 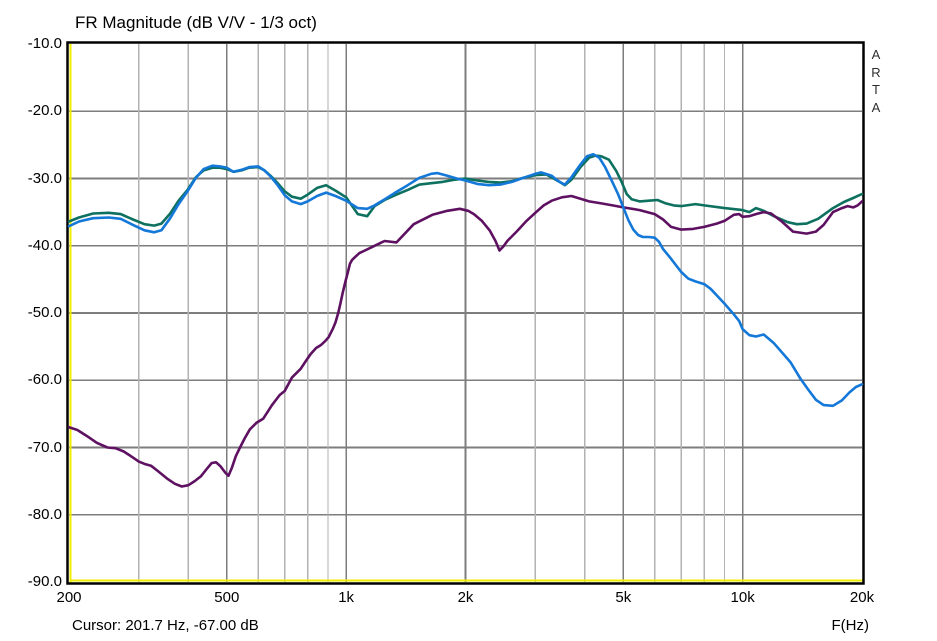 What do you see at coordinates (44, 581) in the screenshot?
I see `y-tick-label: -90.0` at bounding box center [44, 581].